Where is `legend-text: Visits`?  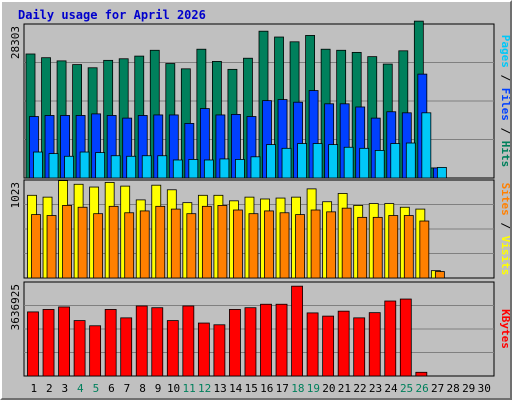
legend-text: Visits is located at coordinates (504, 256).